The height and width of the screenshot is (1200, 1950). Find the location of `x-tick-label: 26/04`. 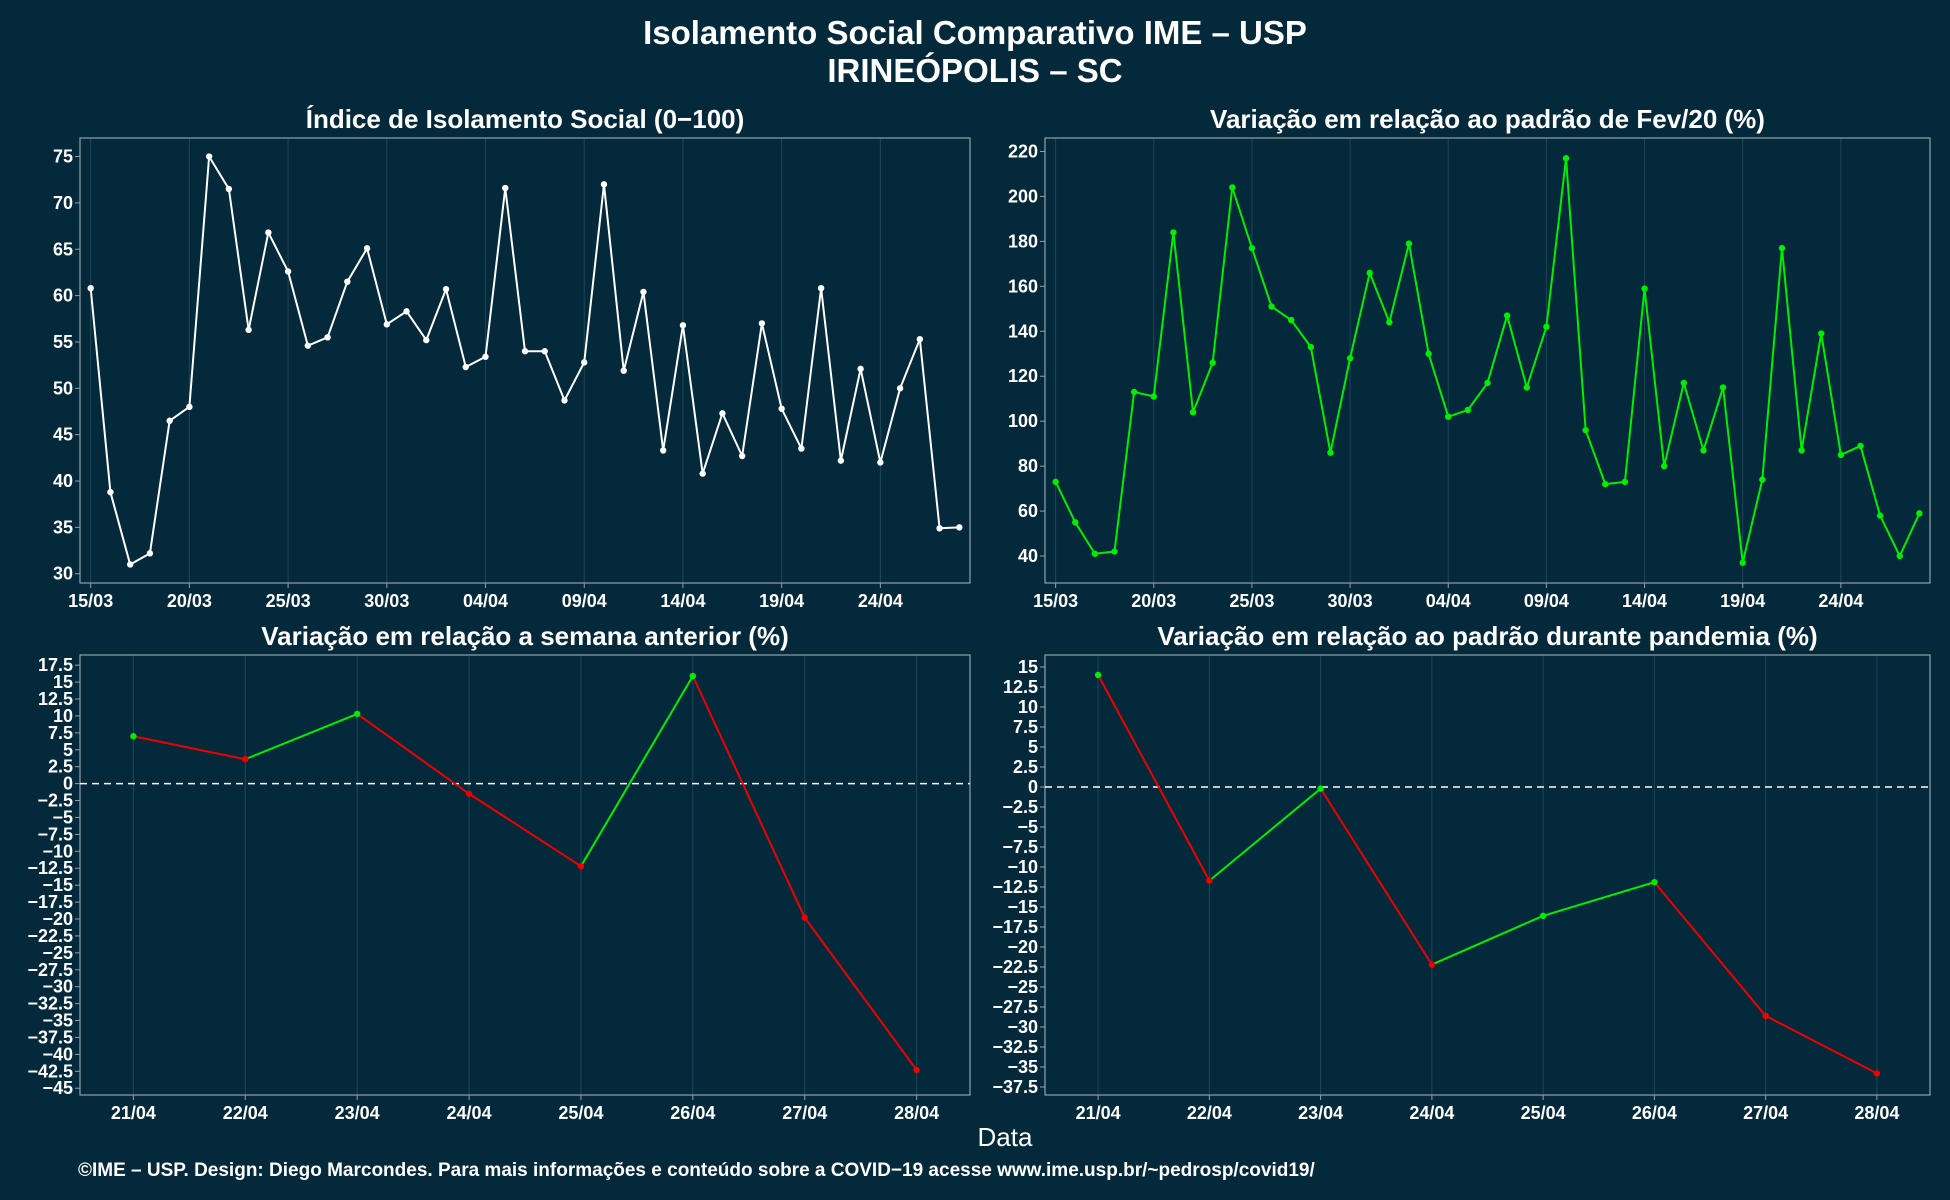

x-tick-label: 26/04 is located at coordinates (1654, 1113).